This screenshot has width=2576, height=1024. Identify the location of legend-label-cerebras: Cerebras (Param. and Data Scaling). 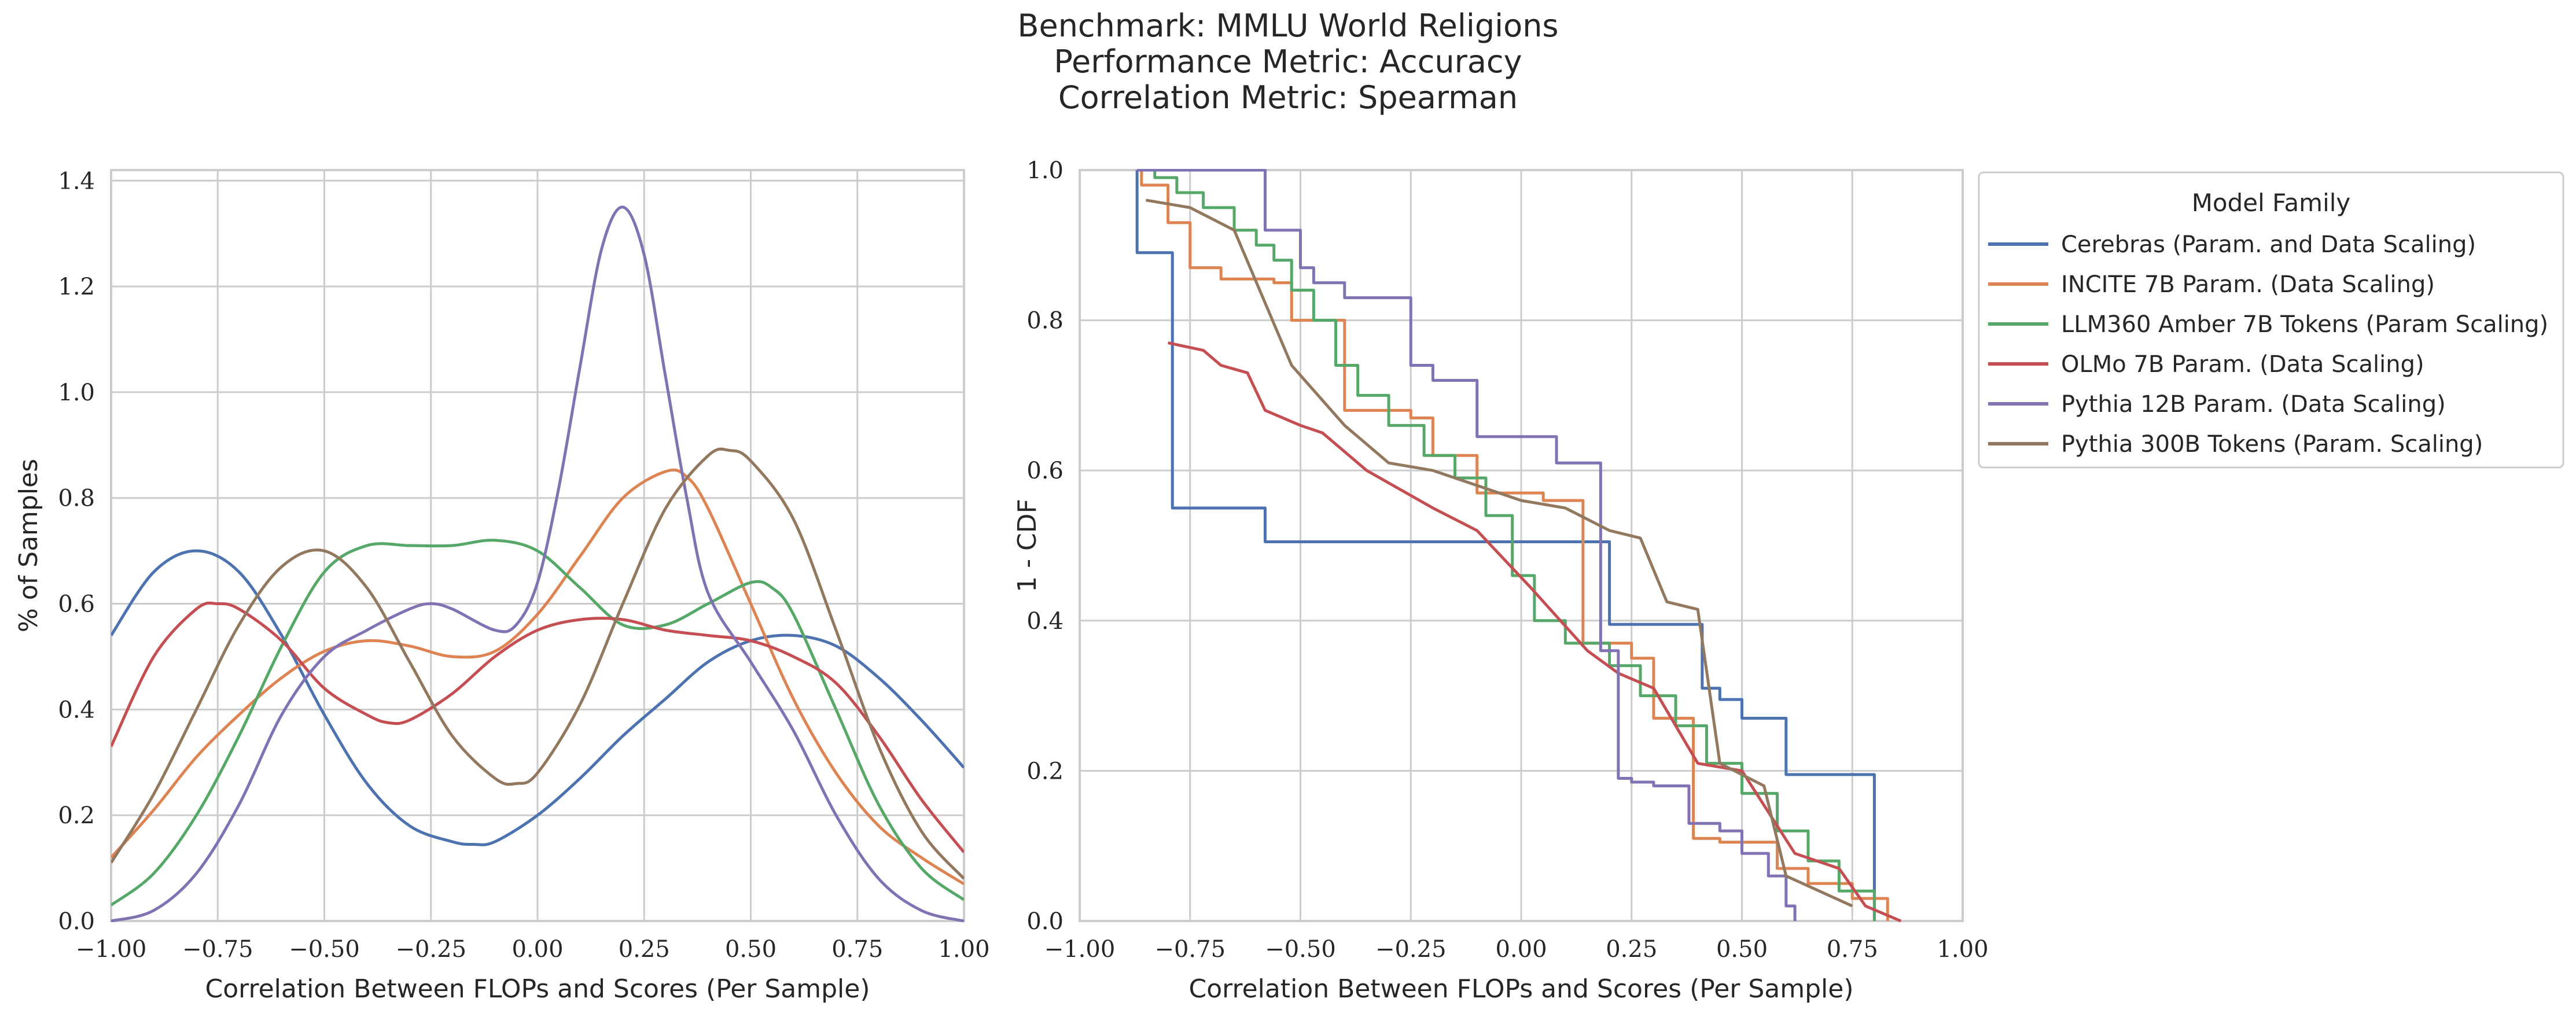
(2268, 244).